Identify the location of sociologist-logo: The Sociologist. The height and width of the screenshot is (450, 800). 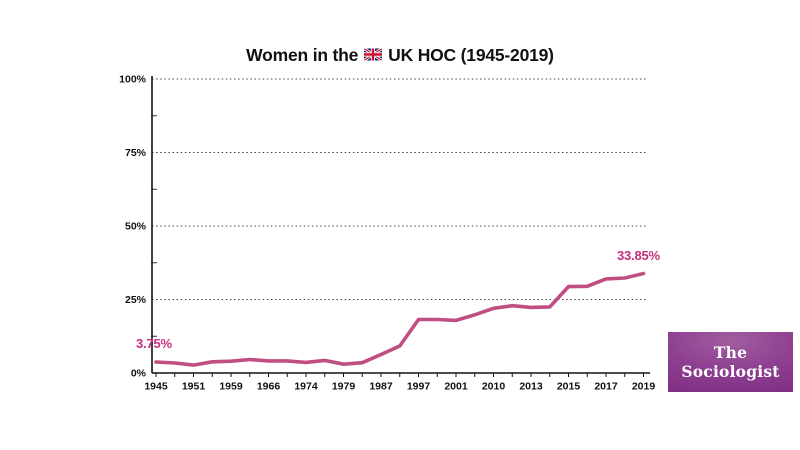
(730, 362).